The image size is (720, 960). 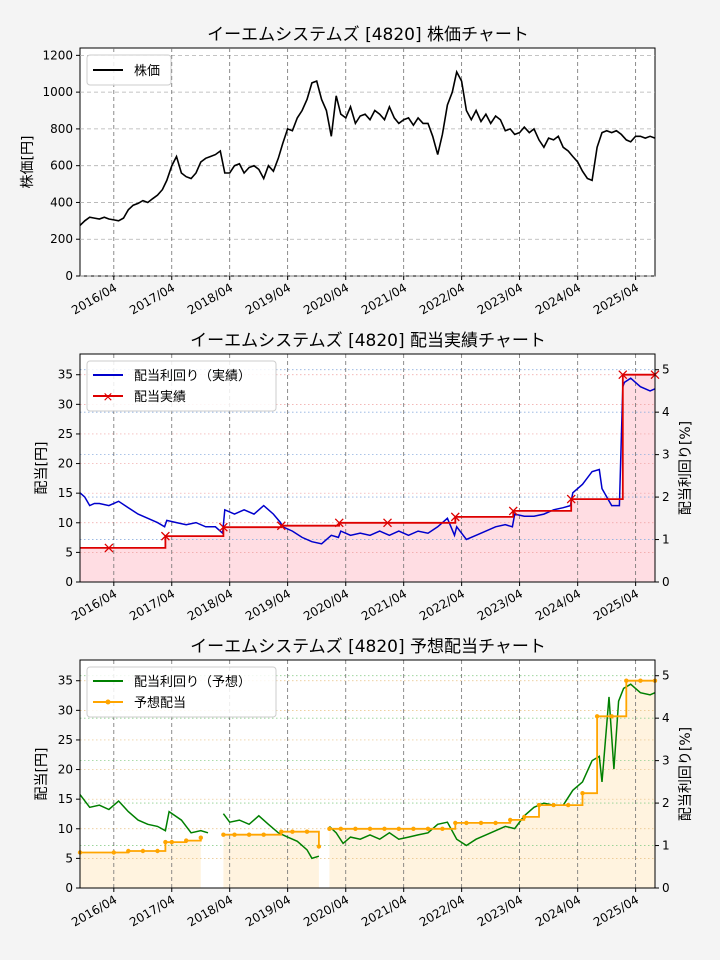 What do you see at coordinates (666, 412) in the screenshot?
I see `y2-tick-label: 4` at bounding box center [666, 412].